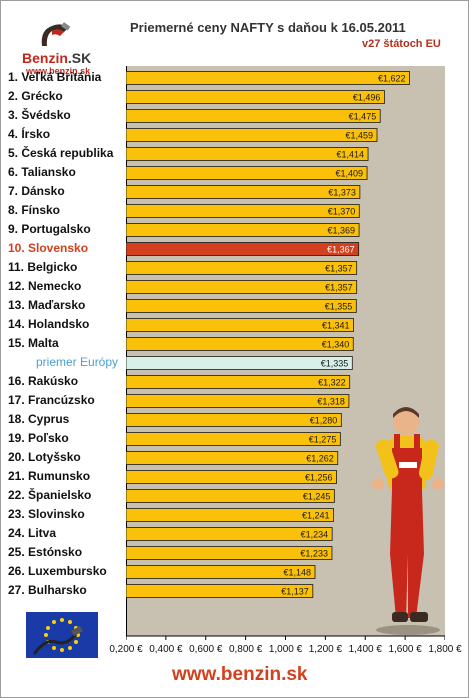 The height and width of the screenshot is (698, 469). I want to click on category-label: 10. Slovensko, so click(48, 248).